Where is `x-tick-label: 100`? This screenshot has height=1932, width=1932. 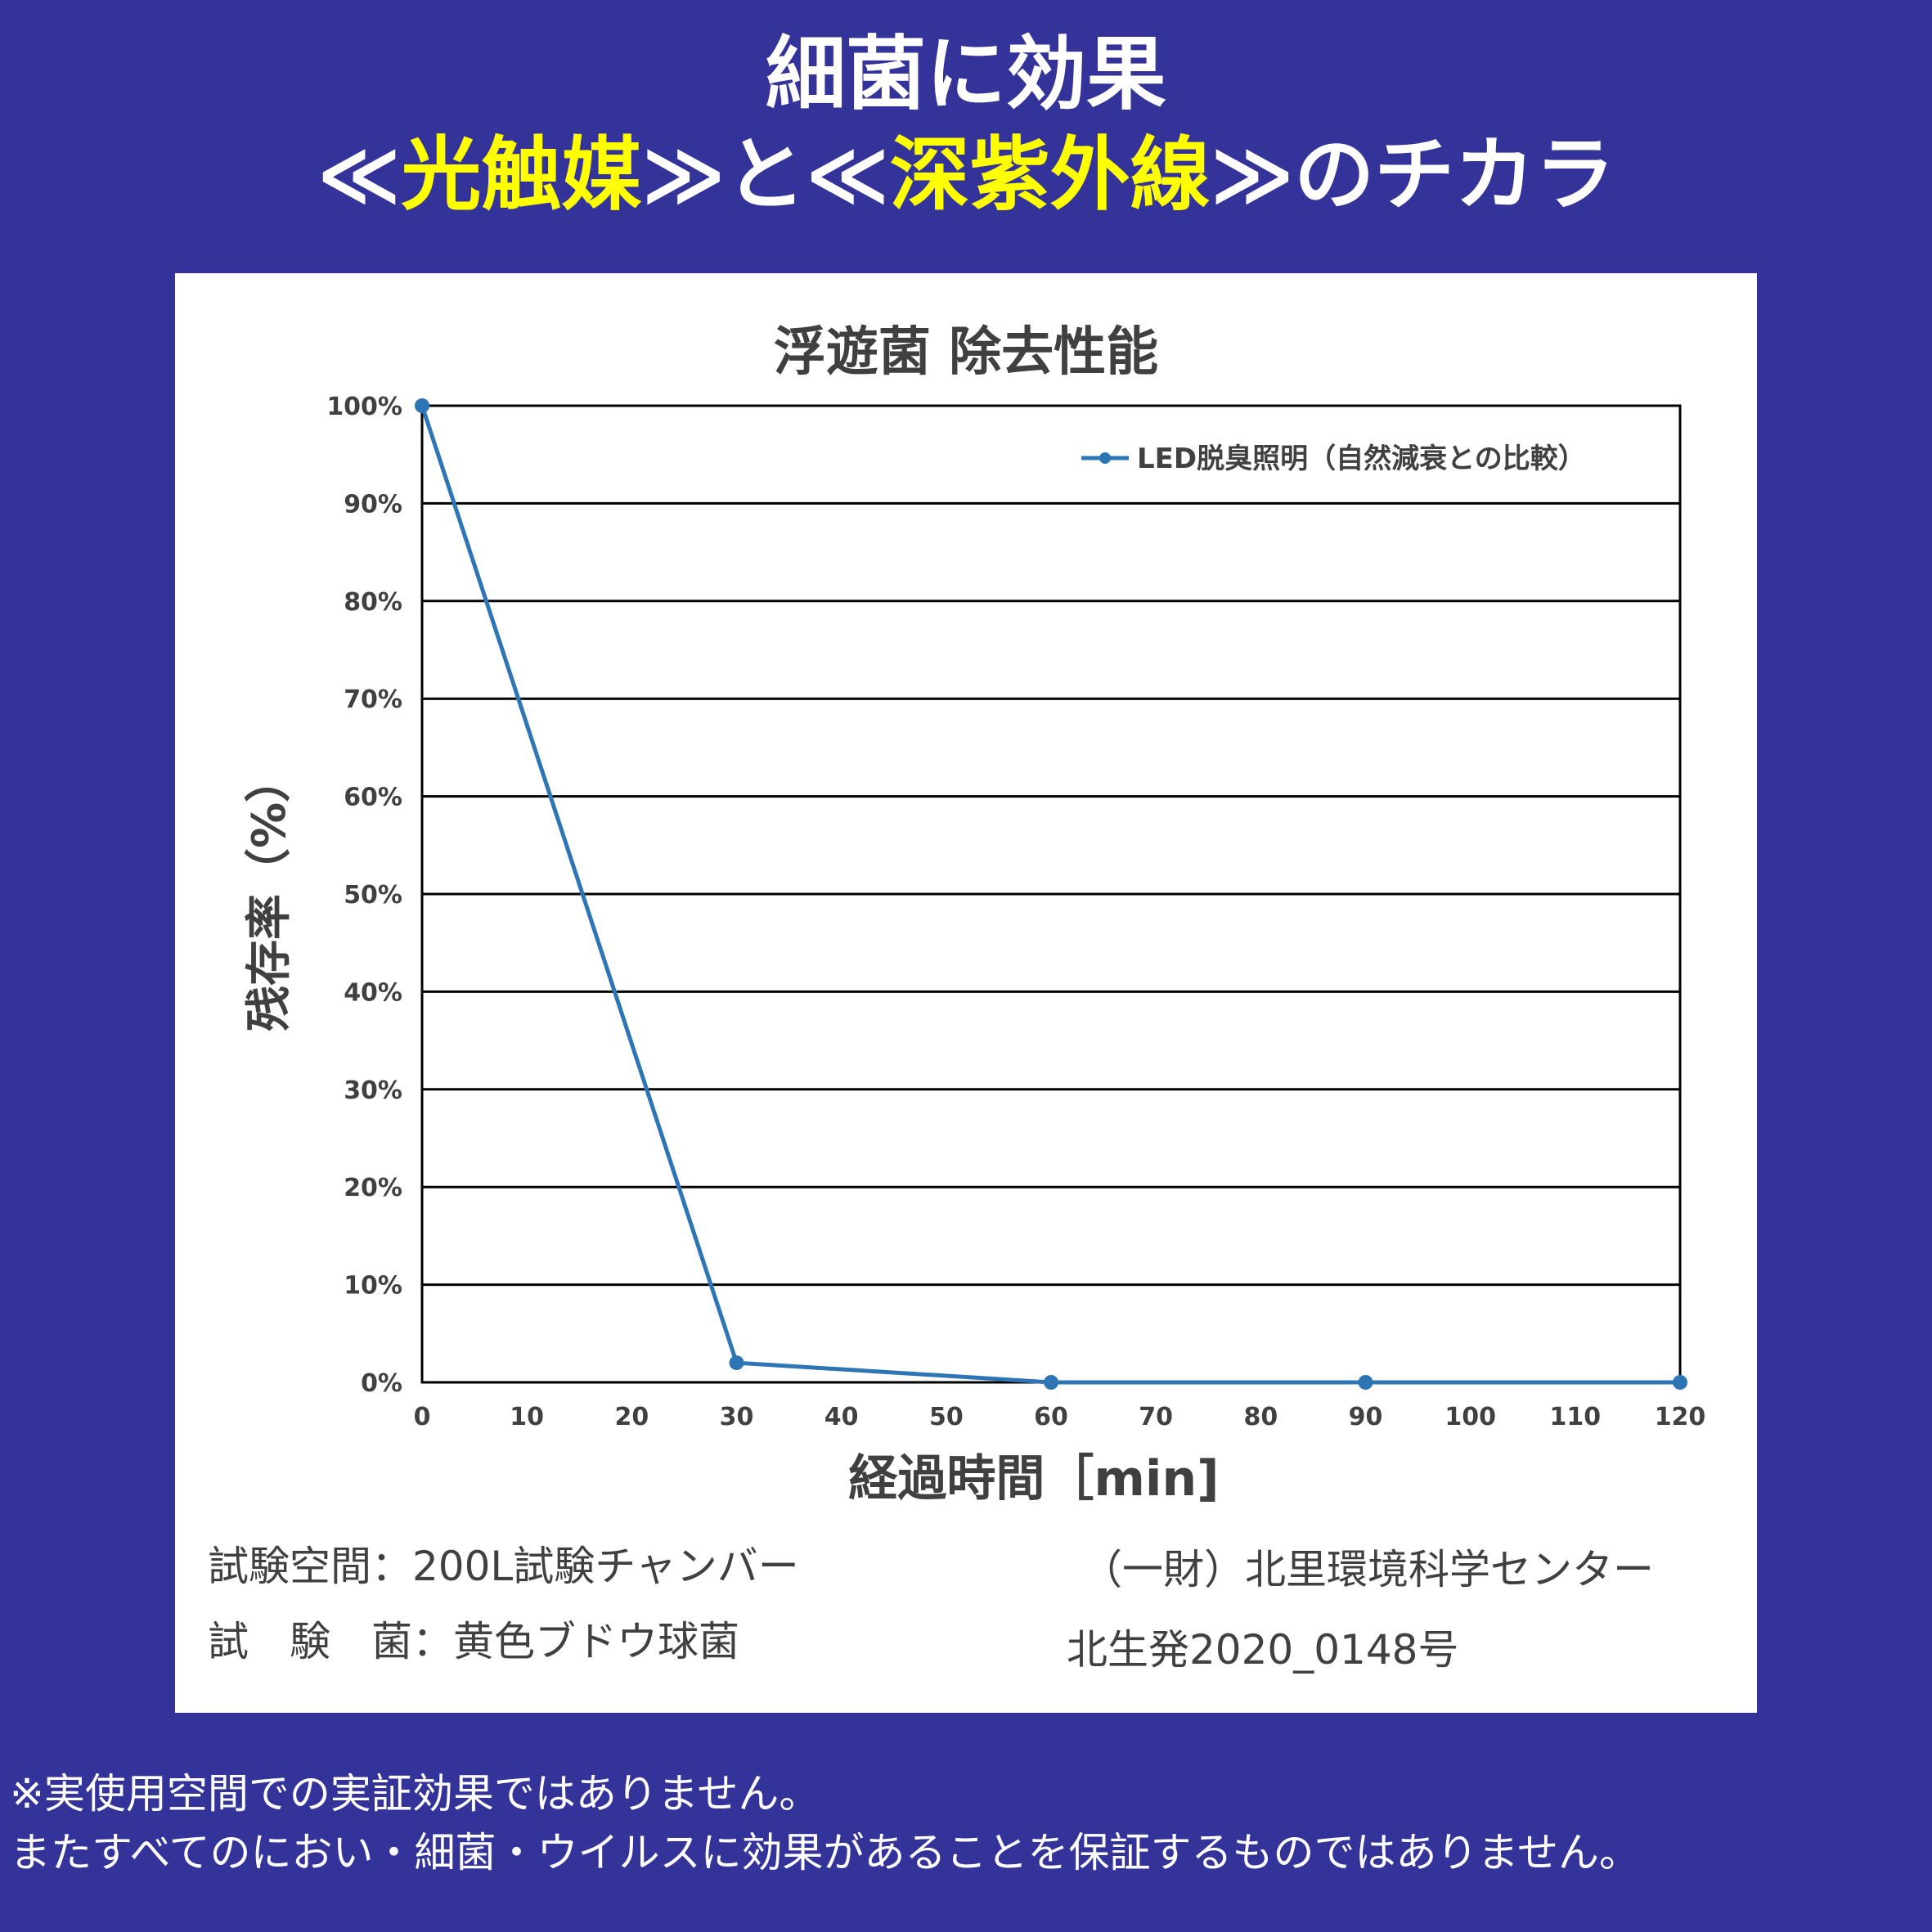
x-tick-label: 100 is located at coordinates (1471, 1417).